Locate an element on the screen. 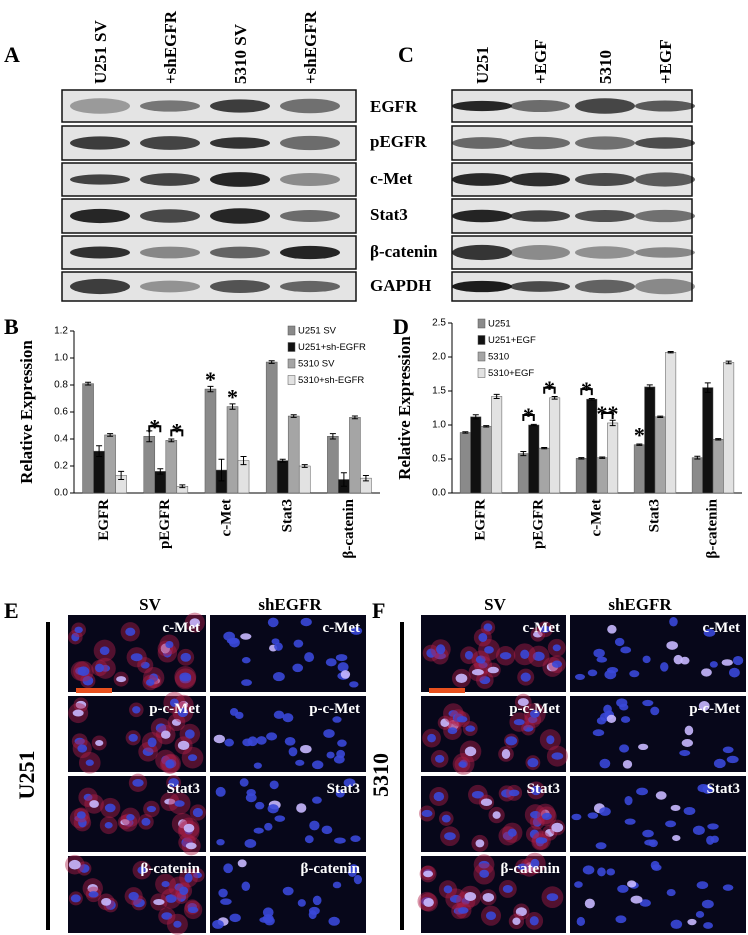 The image size is (748, 935). significance-mark: ** is located at coordinates (607, 413).